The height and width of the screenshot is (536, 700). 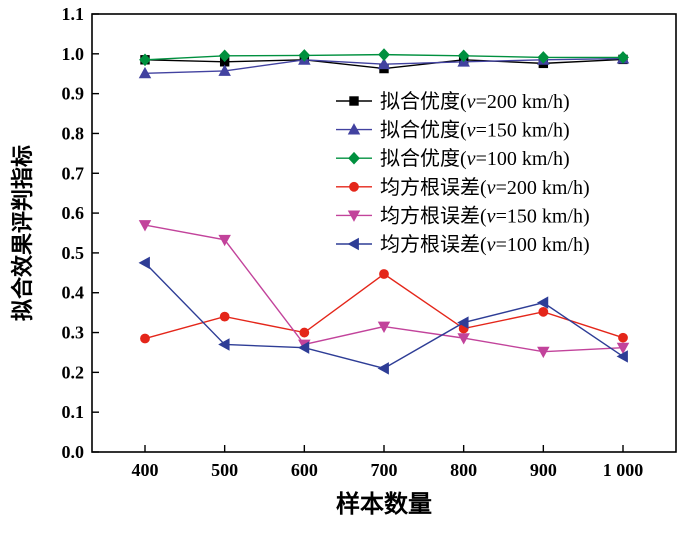 I want to click on x-axis-title: 样本数量, so click(x=384, y=504).